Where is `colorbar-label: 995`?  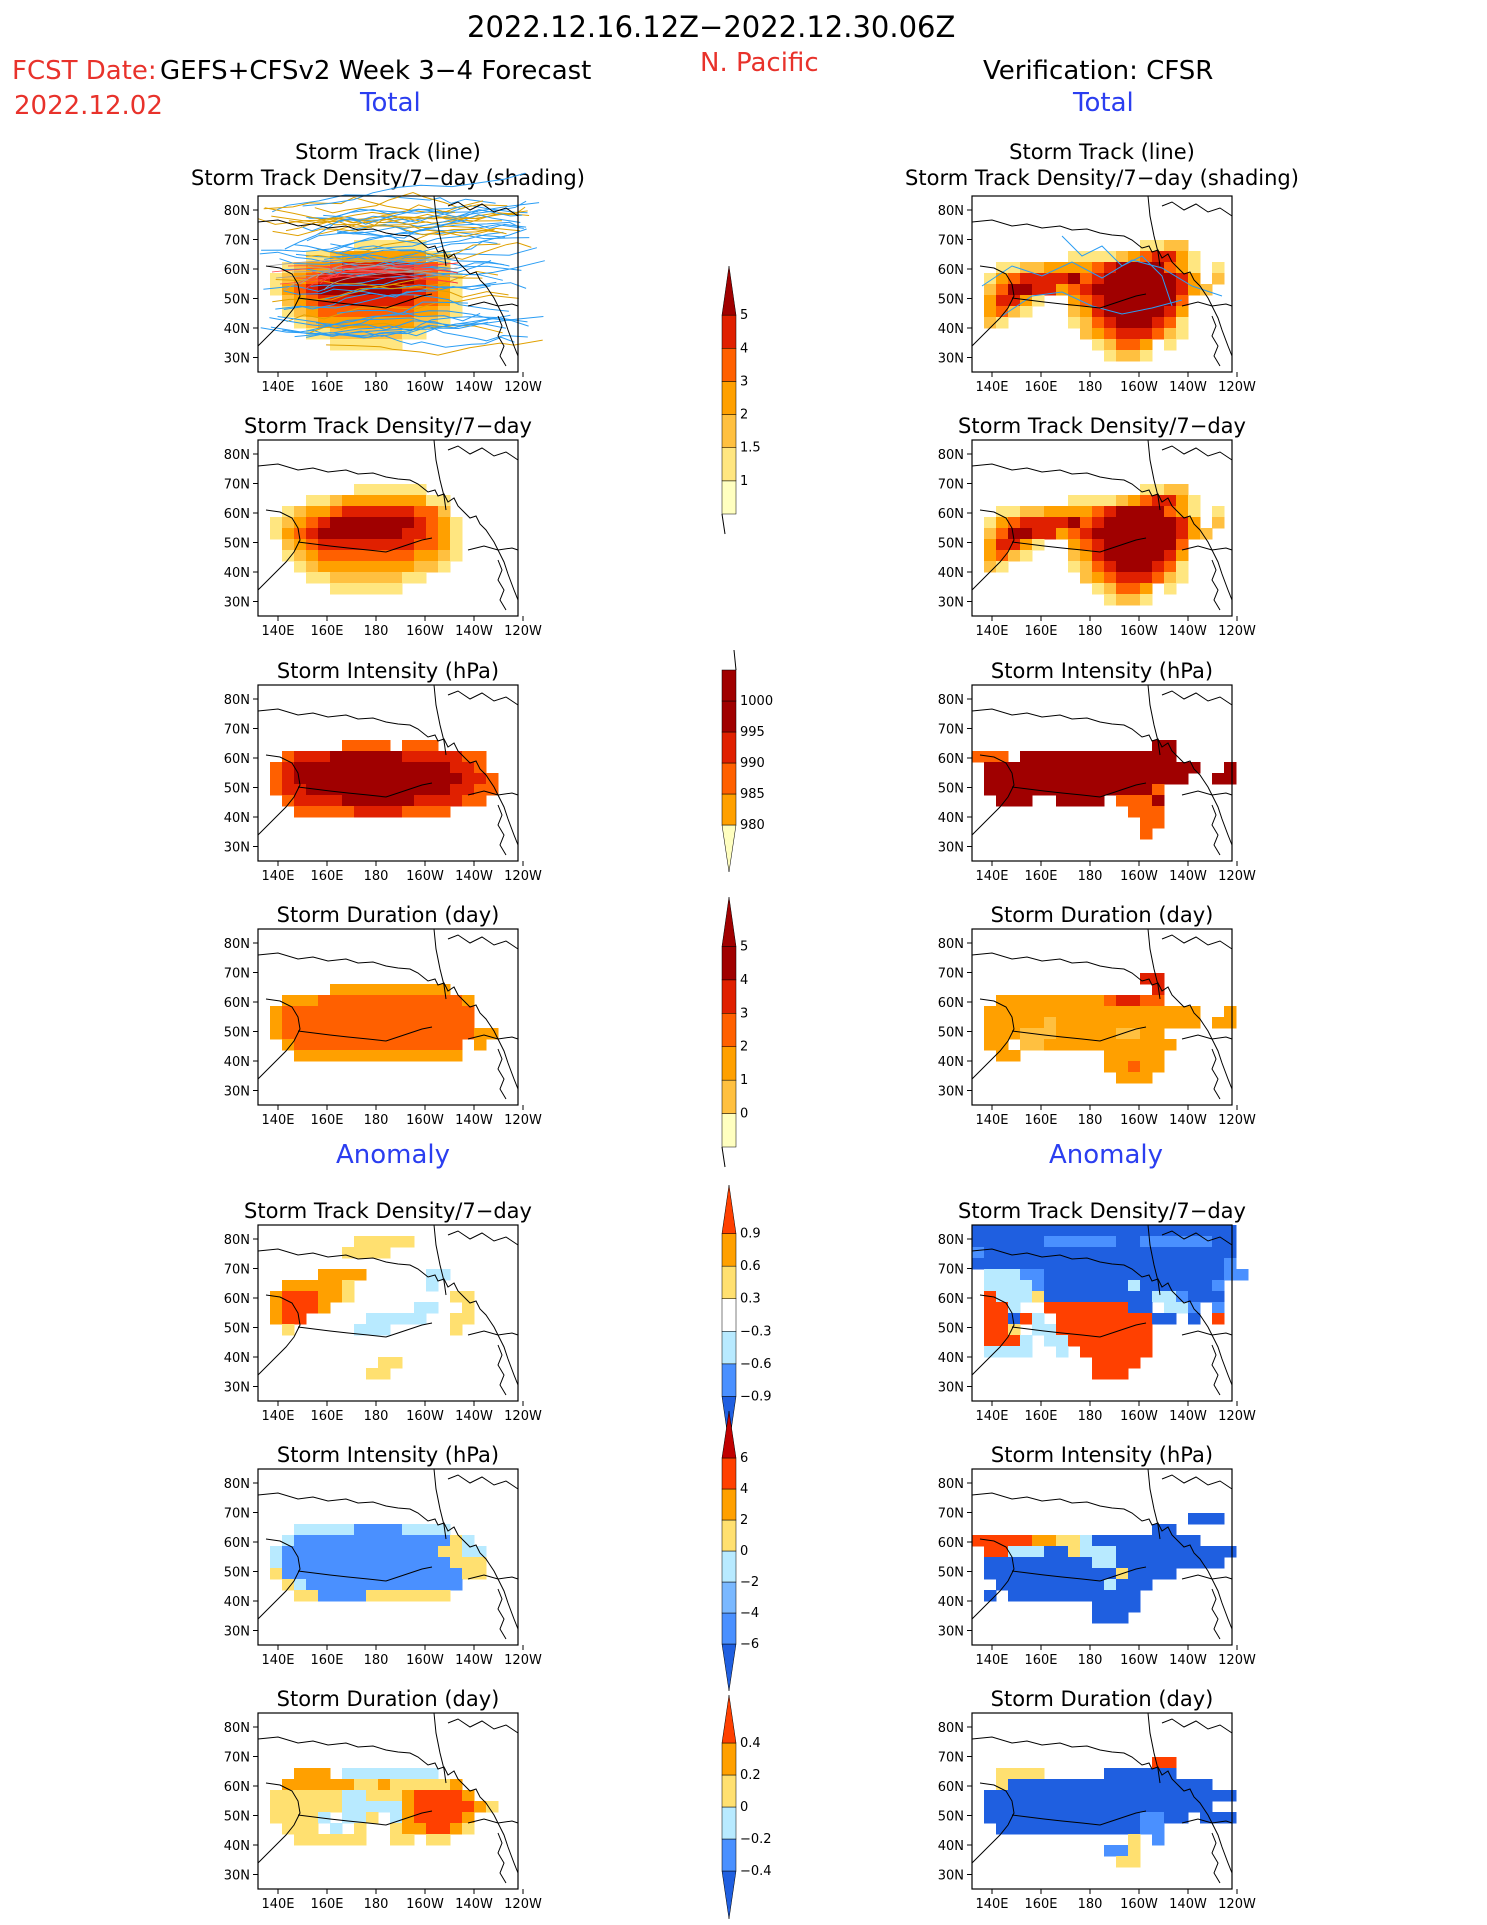 colorbar-label: 995 is located at coordinates (752, 732).